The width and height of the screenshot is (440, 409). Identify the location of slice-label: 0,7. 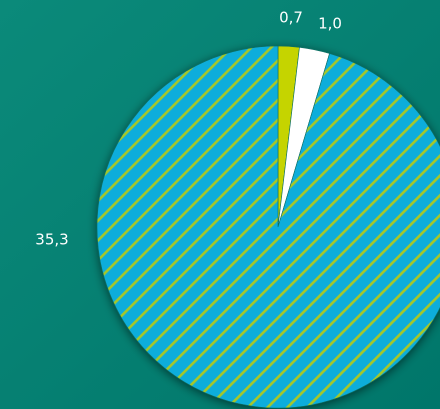
(291, 18).